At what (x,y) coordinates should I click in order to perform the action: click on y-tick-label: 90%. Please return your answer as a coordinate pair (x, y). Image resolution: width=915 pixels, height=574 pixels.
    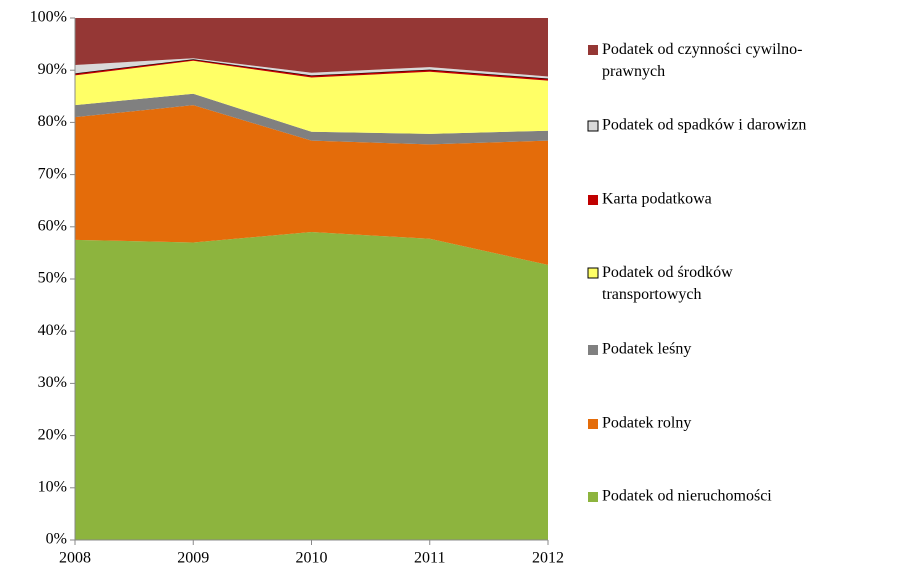
    Looking at the image, I should click on (52, 69).